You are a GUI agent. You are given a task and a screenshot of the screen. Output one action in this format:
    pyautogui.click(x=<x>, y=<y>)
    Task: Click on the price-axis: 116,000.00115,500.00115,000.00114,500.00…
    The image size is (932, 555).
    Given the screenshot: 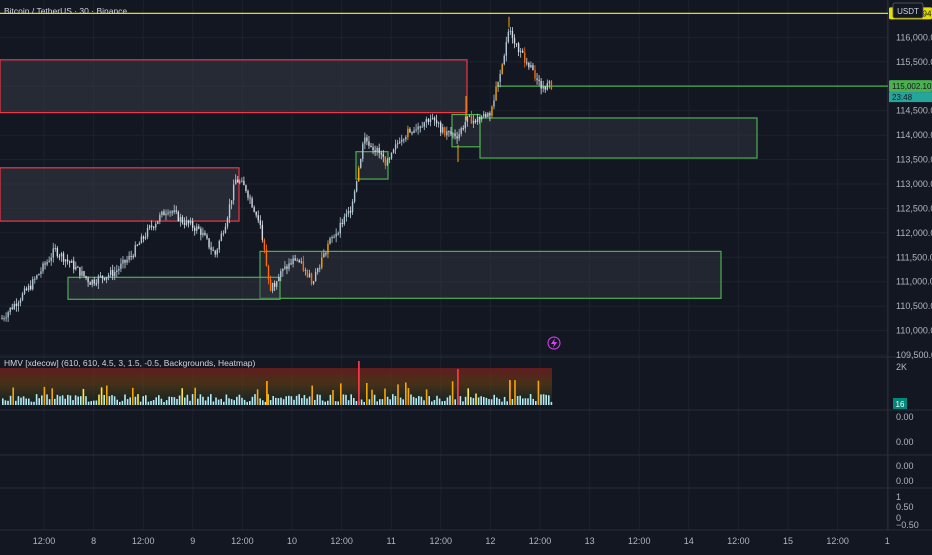 What is the action you would take?
    pyautogui.click(x=910, y=183)
    